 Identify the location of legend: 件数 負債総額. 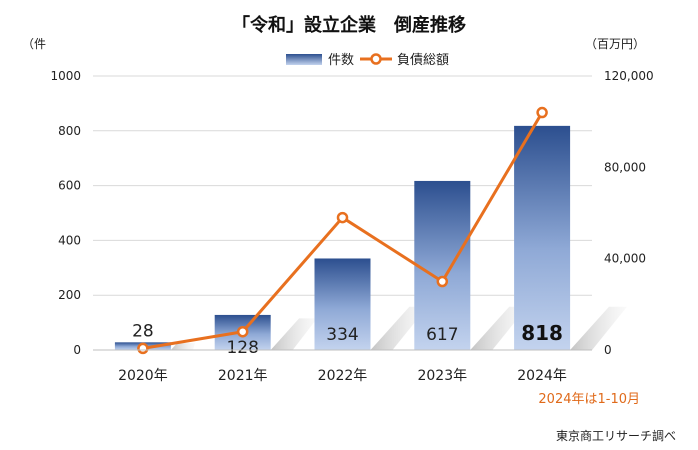
(367, 60).